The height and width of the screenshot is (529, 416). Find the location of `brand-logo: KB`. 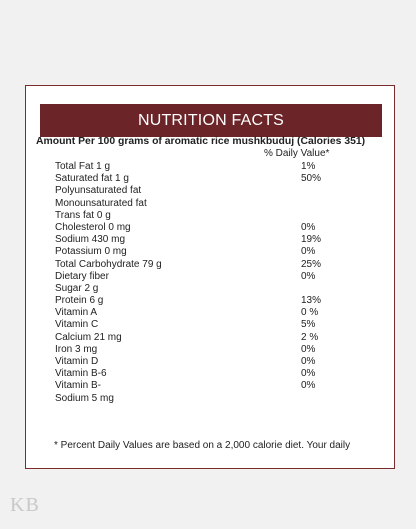

brand-logo: KB is located at coordinates (25, 505).